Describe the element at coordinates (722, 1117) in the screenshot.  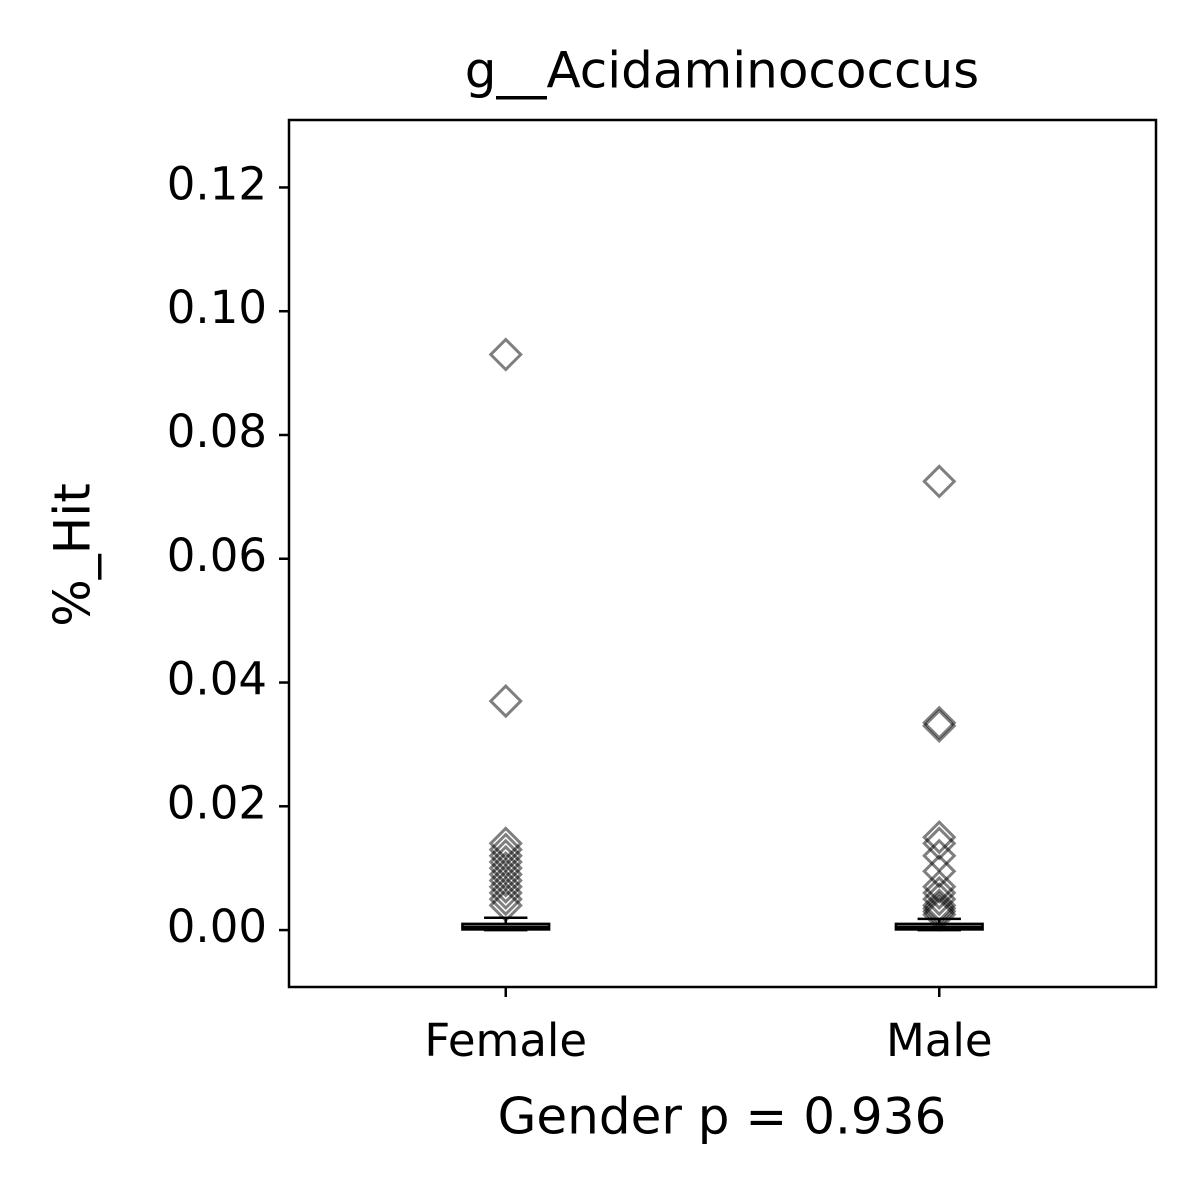
I see `x-axis-label: Gender p = 0.936` at that location.